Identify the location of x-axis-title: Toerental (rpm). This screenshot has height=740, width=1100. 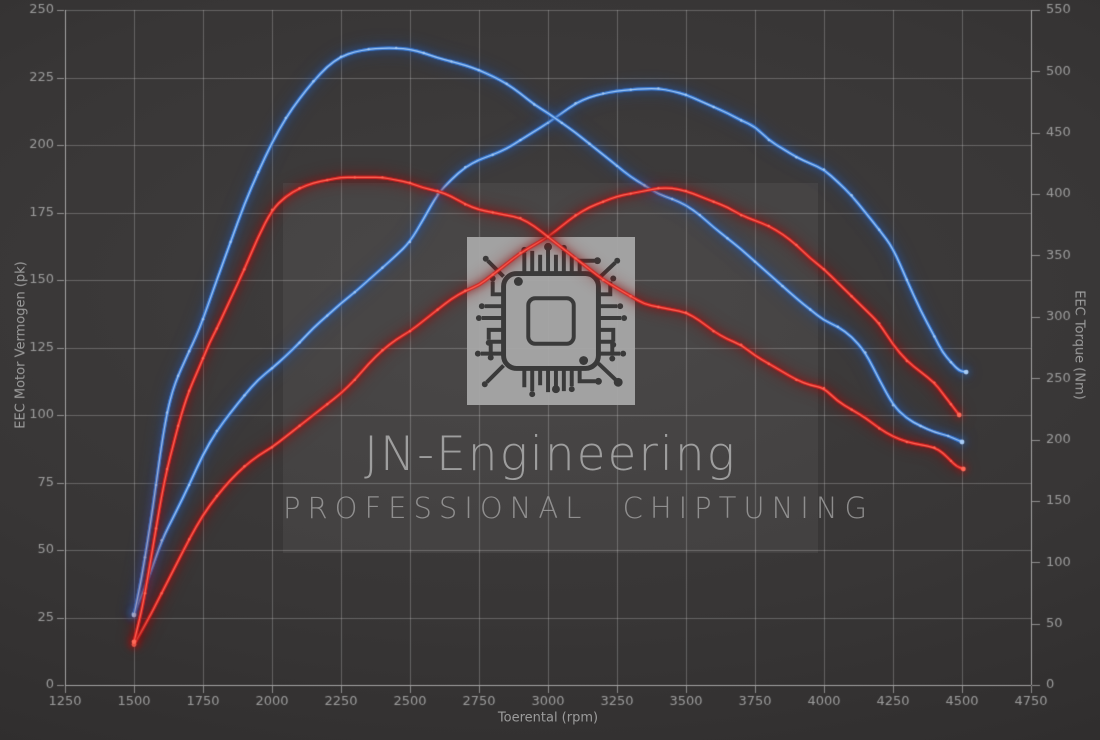
(548, 718).